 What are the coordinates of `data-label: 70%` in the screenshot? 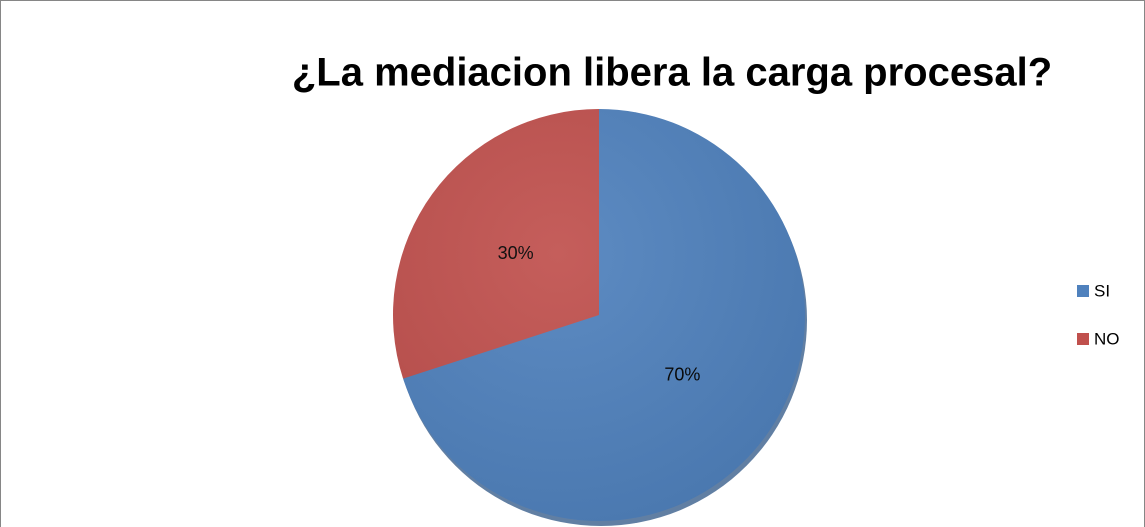 It's located at (682, 374).